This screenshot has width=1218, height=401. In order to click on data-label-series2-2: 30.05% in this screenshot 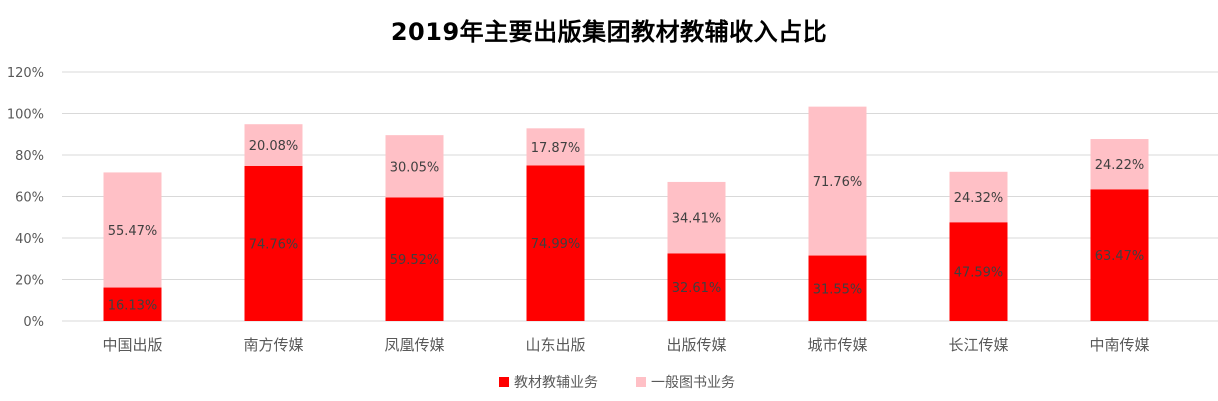, I will do `click(415, 167)`.